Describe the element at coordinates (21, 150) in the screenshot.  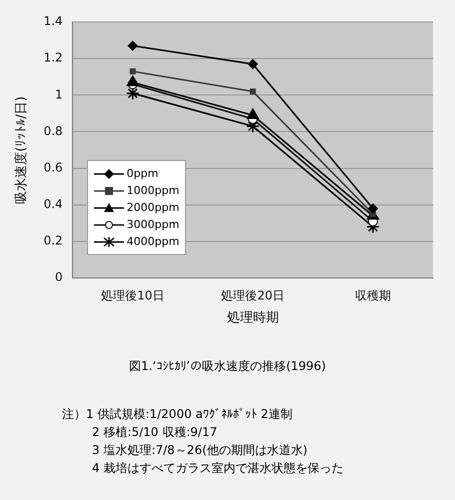
I see `y-axis-title: 吸水速度(ﾘｯﾄﾙ/日)` at that location.